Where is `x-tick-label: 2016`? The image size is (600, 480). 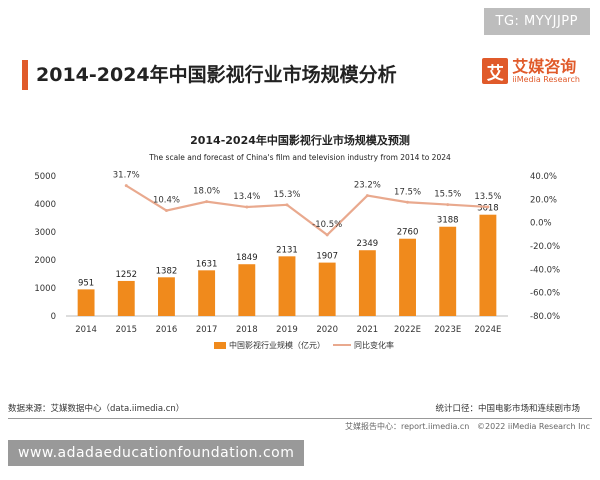
x-tick-label: 2016 is located at coordinates (167, 330).